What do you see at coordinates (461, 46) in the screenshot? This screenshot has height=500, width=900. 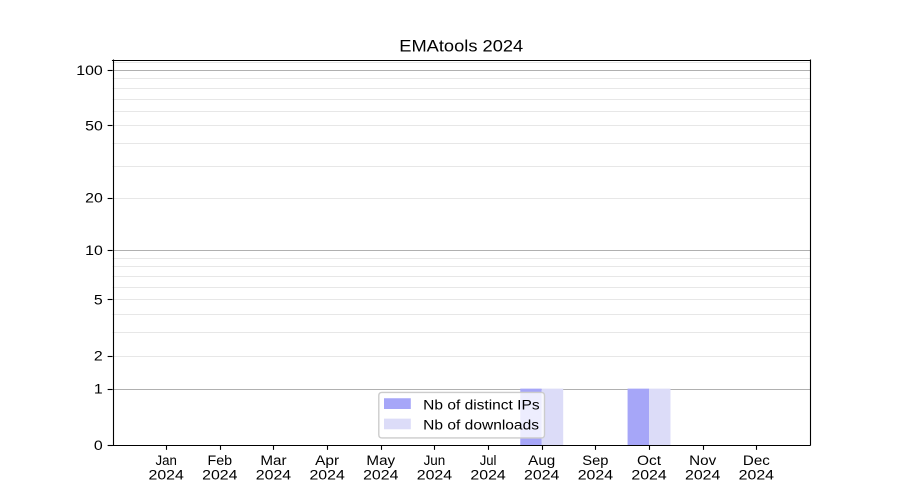 I see `svg-text: EMAtools 2024` at bounding box center [461, 46].